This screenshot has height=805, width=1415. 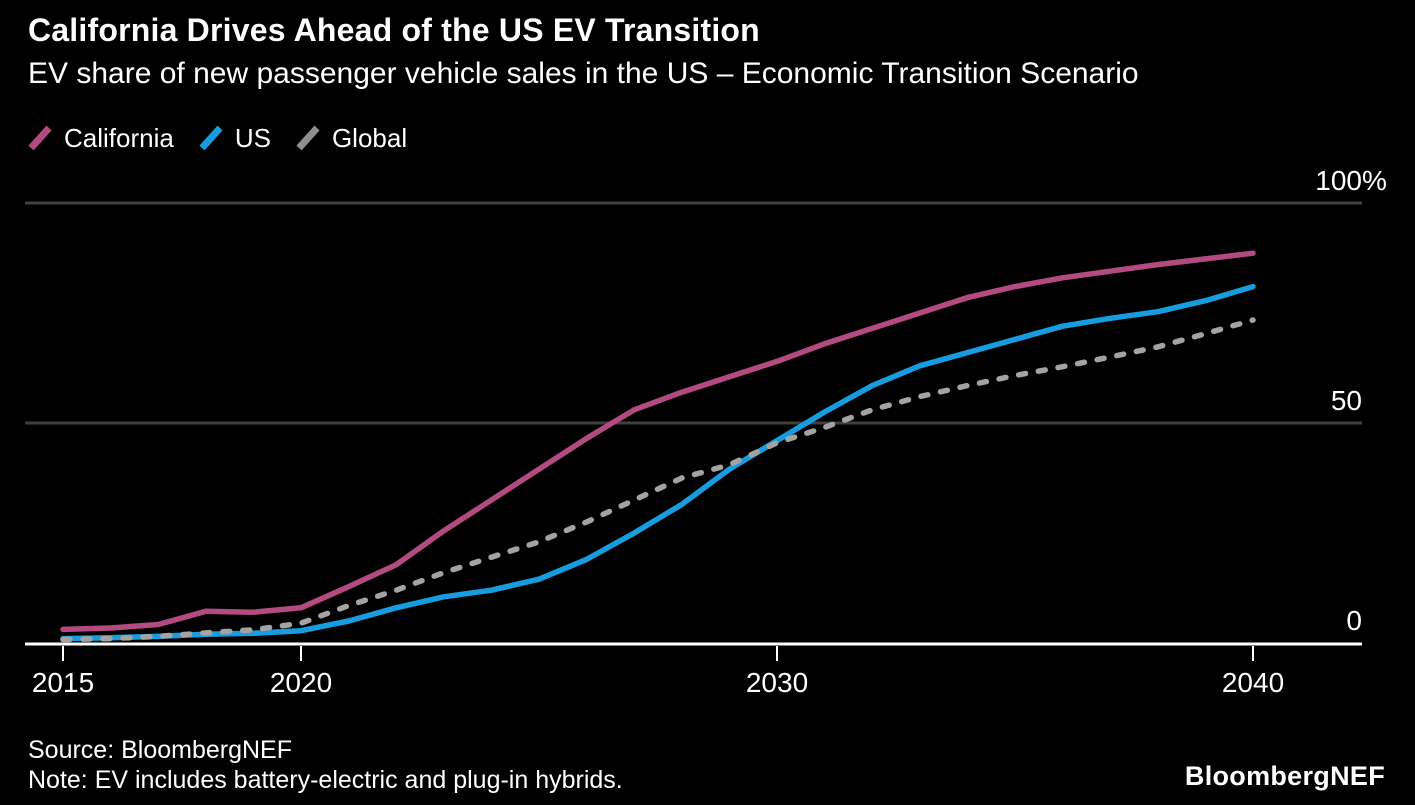 What do you see at coordinates (40, 138) in the screenshot?
I see `california-slash-icon` at bounding box center [40, 138].